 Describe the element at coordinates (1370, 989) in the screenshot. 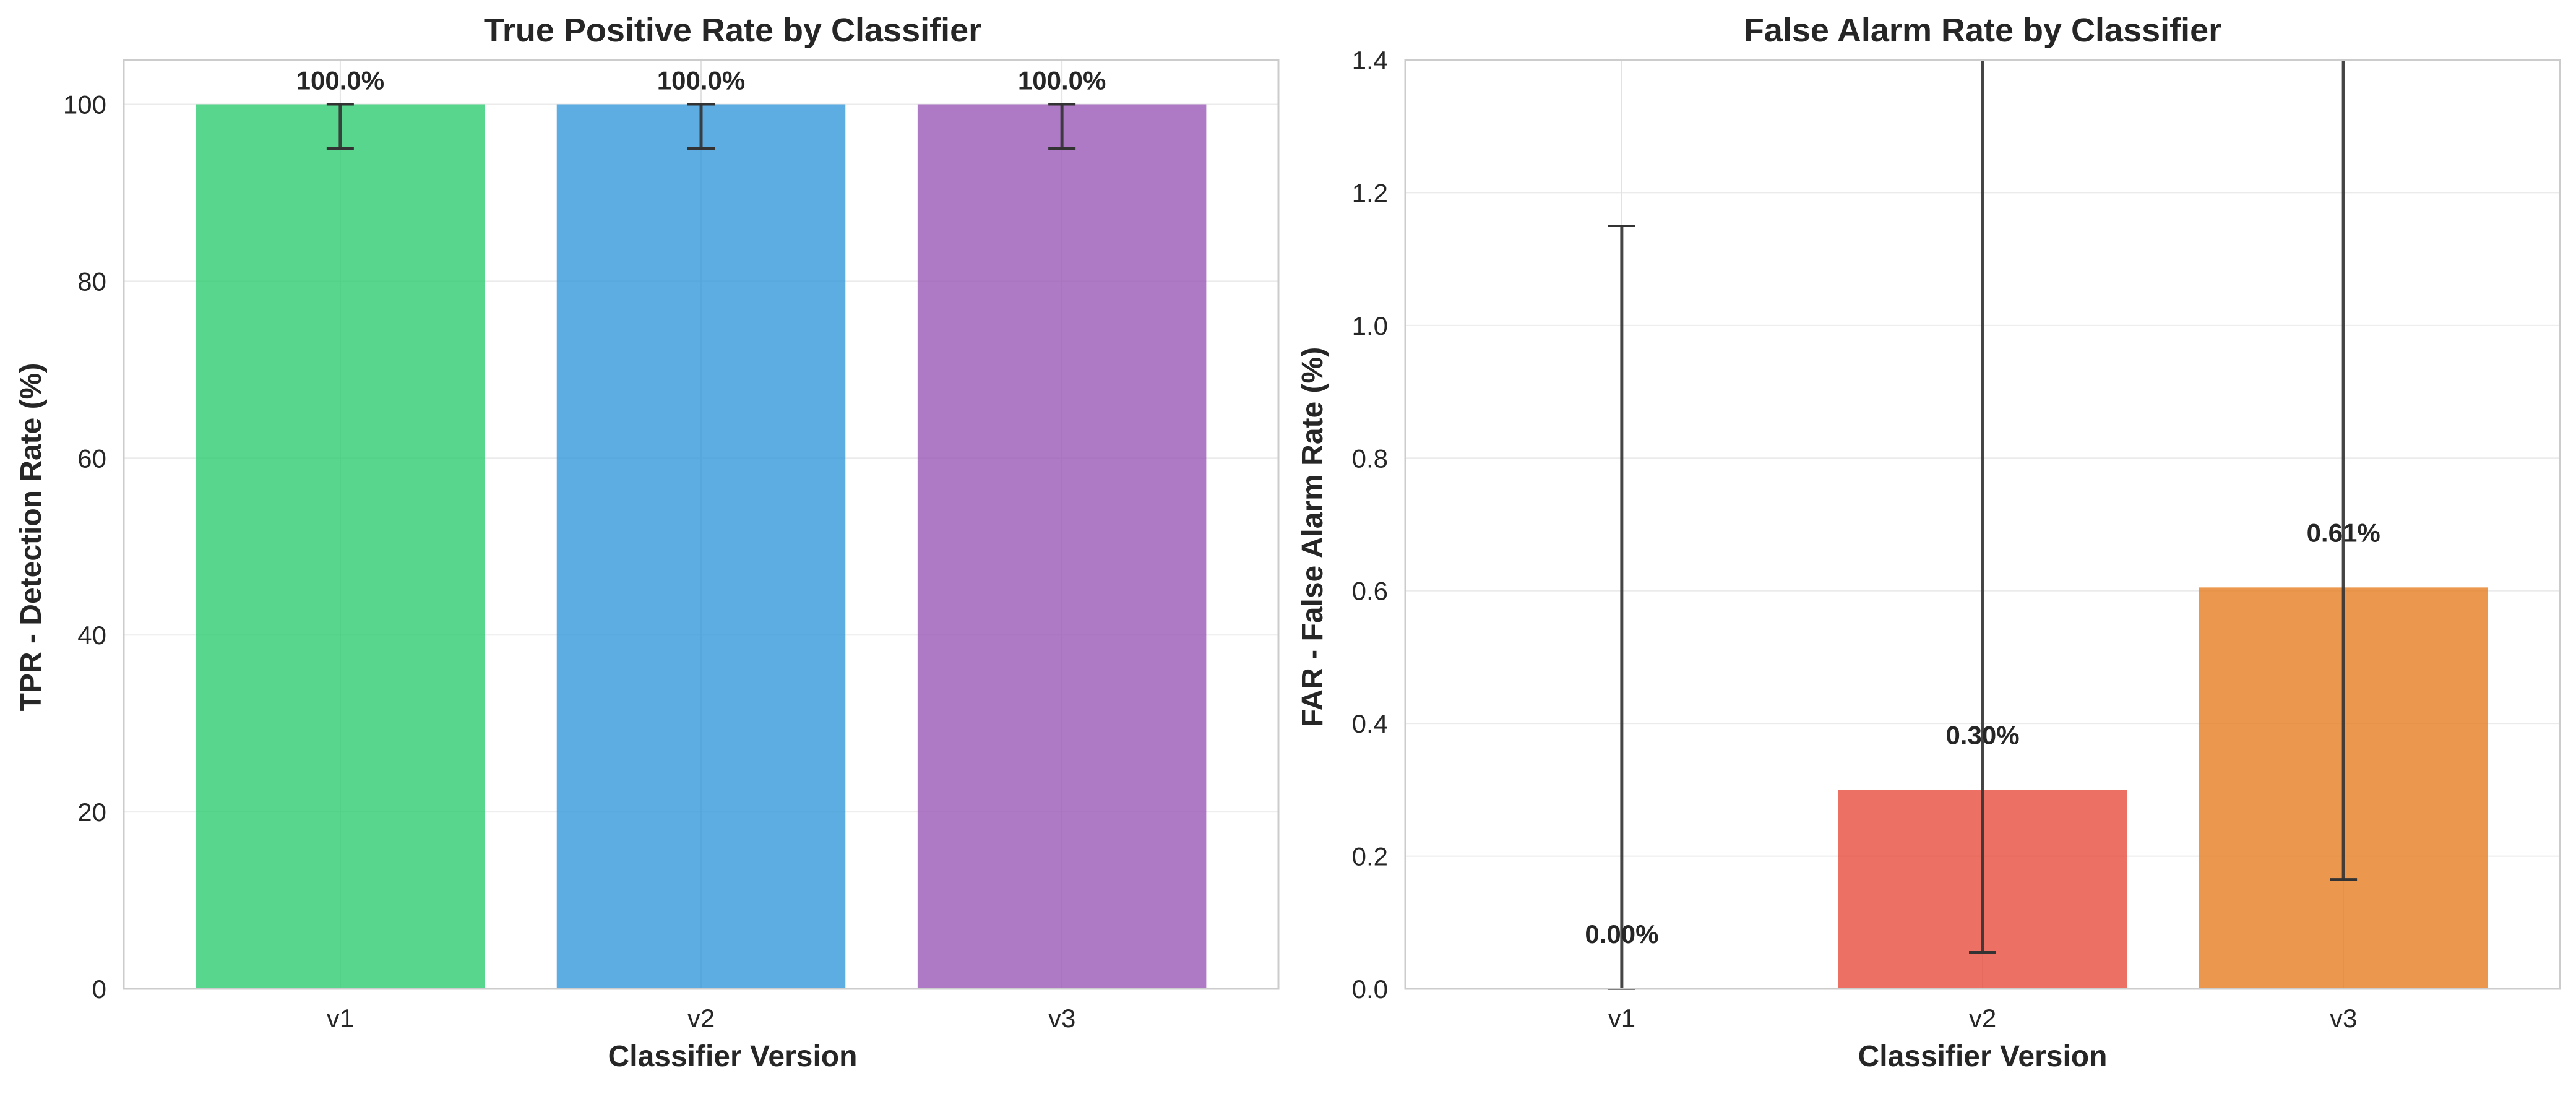

I see `y-tick-label: 0.0` at that location.